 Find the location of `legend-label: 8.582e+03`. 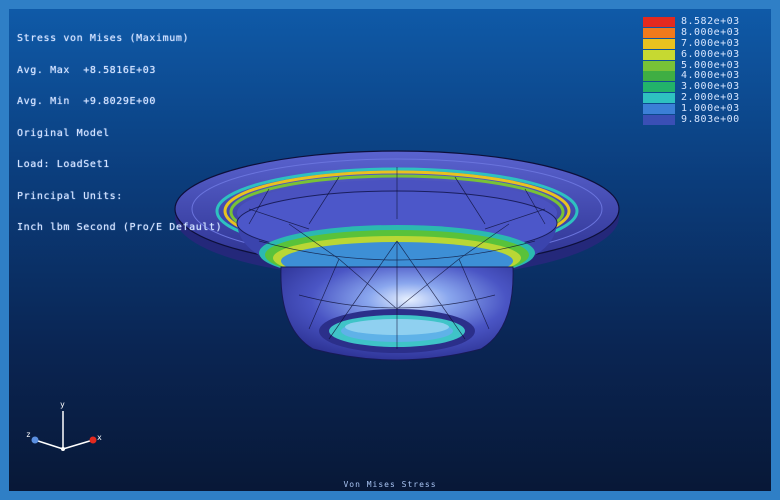

legend-label: 8.582e+03 is located at coordinates (710, 21).